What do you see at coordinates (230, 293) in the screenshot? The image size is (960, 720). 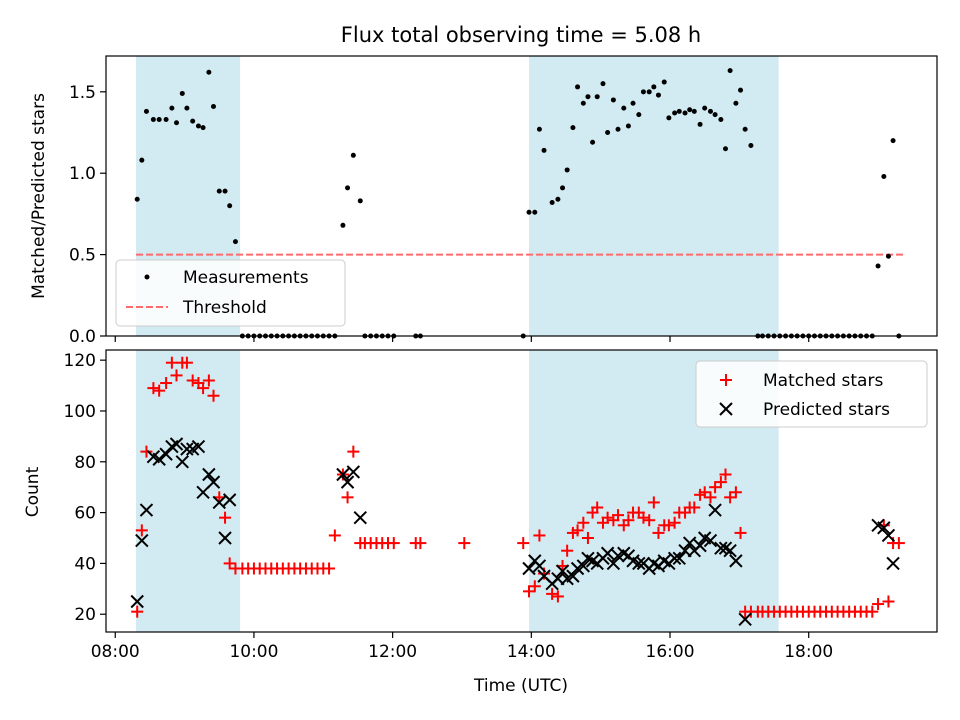 I see `top-legend: Measurements Threshold` at bounding box center [230, 293].